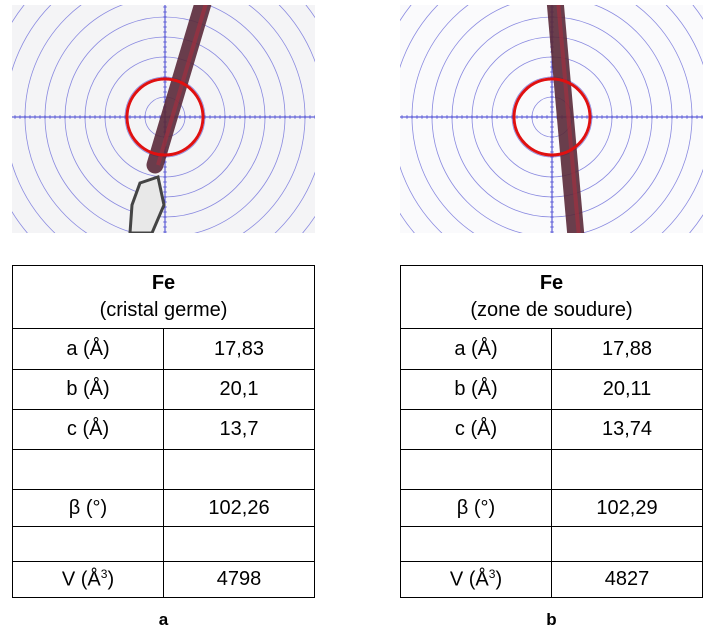  I want to click on value: 102,26, so click(239, 508).